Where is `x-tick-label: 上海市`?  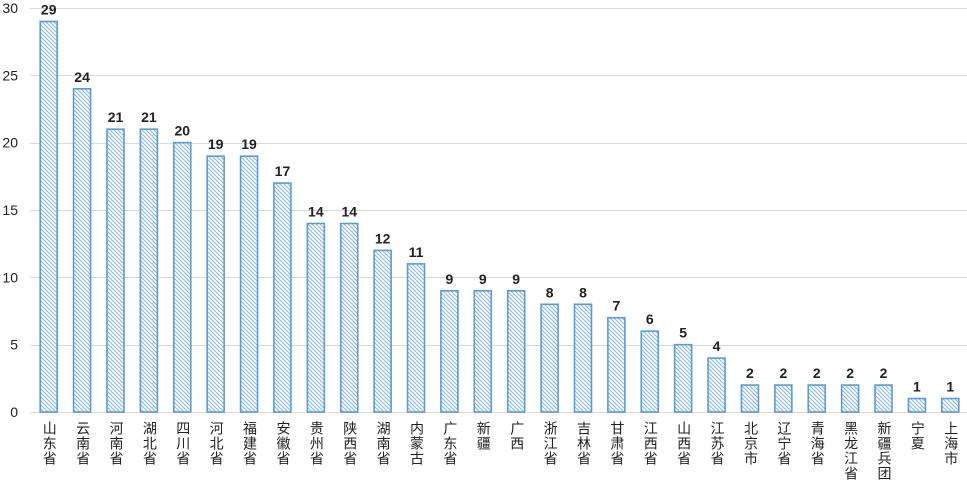 x-tick-label: 上海市 is located at coordinates (950, 443).